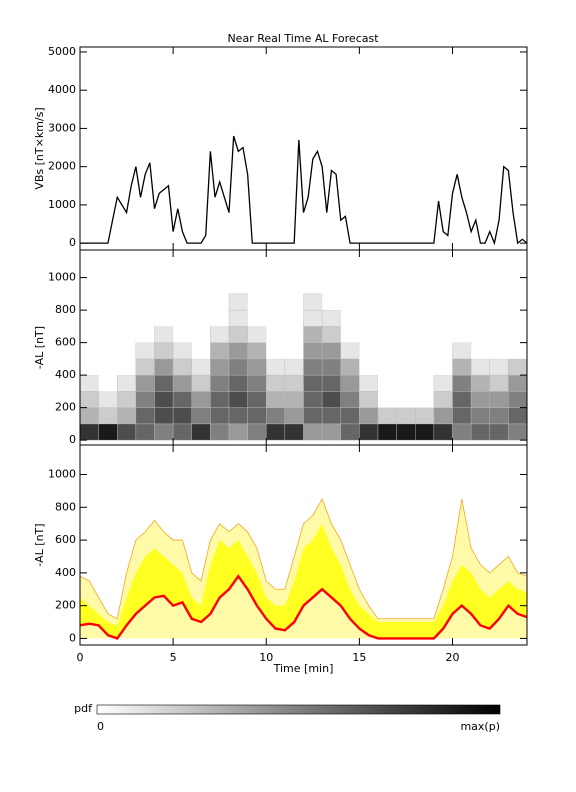 Image resolution: width=576 pixels, height=792 pixels. Describe the element at coordinates (39, 148) in the screenshot. I see `y-axis-label: VBs [nT×km/s]` at that location.